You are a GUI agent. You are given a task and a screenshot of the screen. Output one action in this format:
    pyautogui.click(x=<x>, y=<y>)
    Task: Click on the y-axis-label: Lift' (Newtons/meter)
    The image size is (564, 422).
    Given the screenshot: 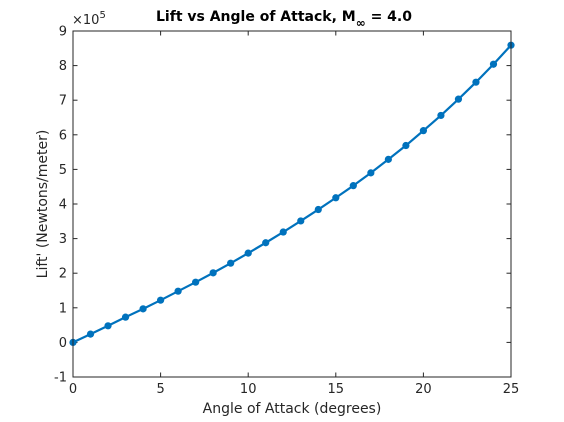 What is the action you would take?
    pyautogui.click(x=43, y=204)
    